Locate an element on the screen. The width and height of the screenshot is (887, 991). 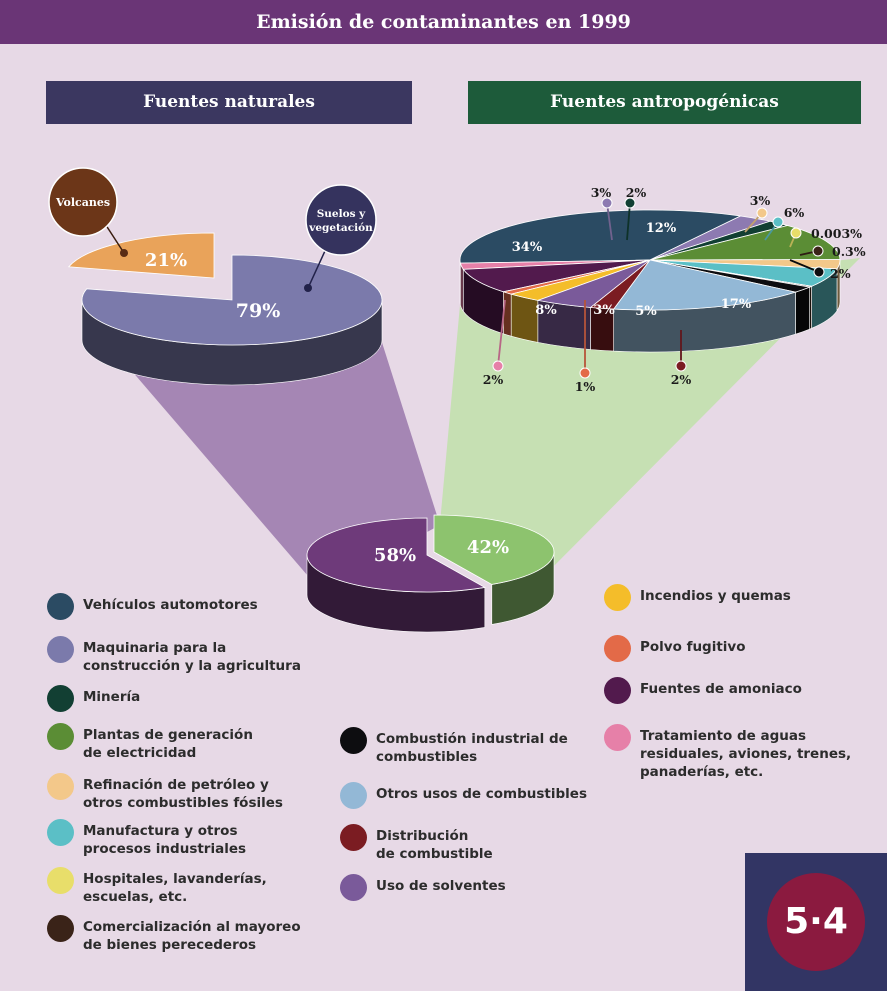
legend-item: Combustión industrial de combustibles is located at coordinates (454, 746).